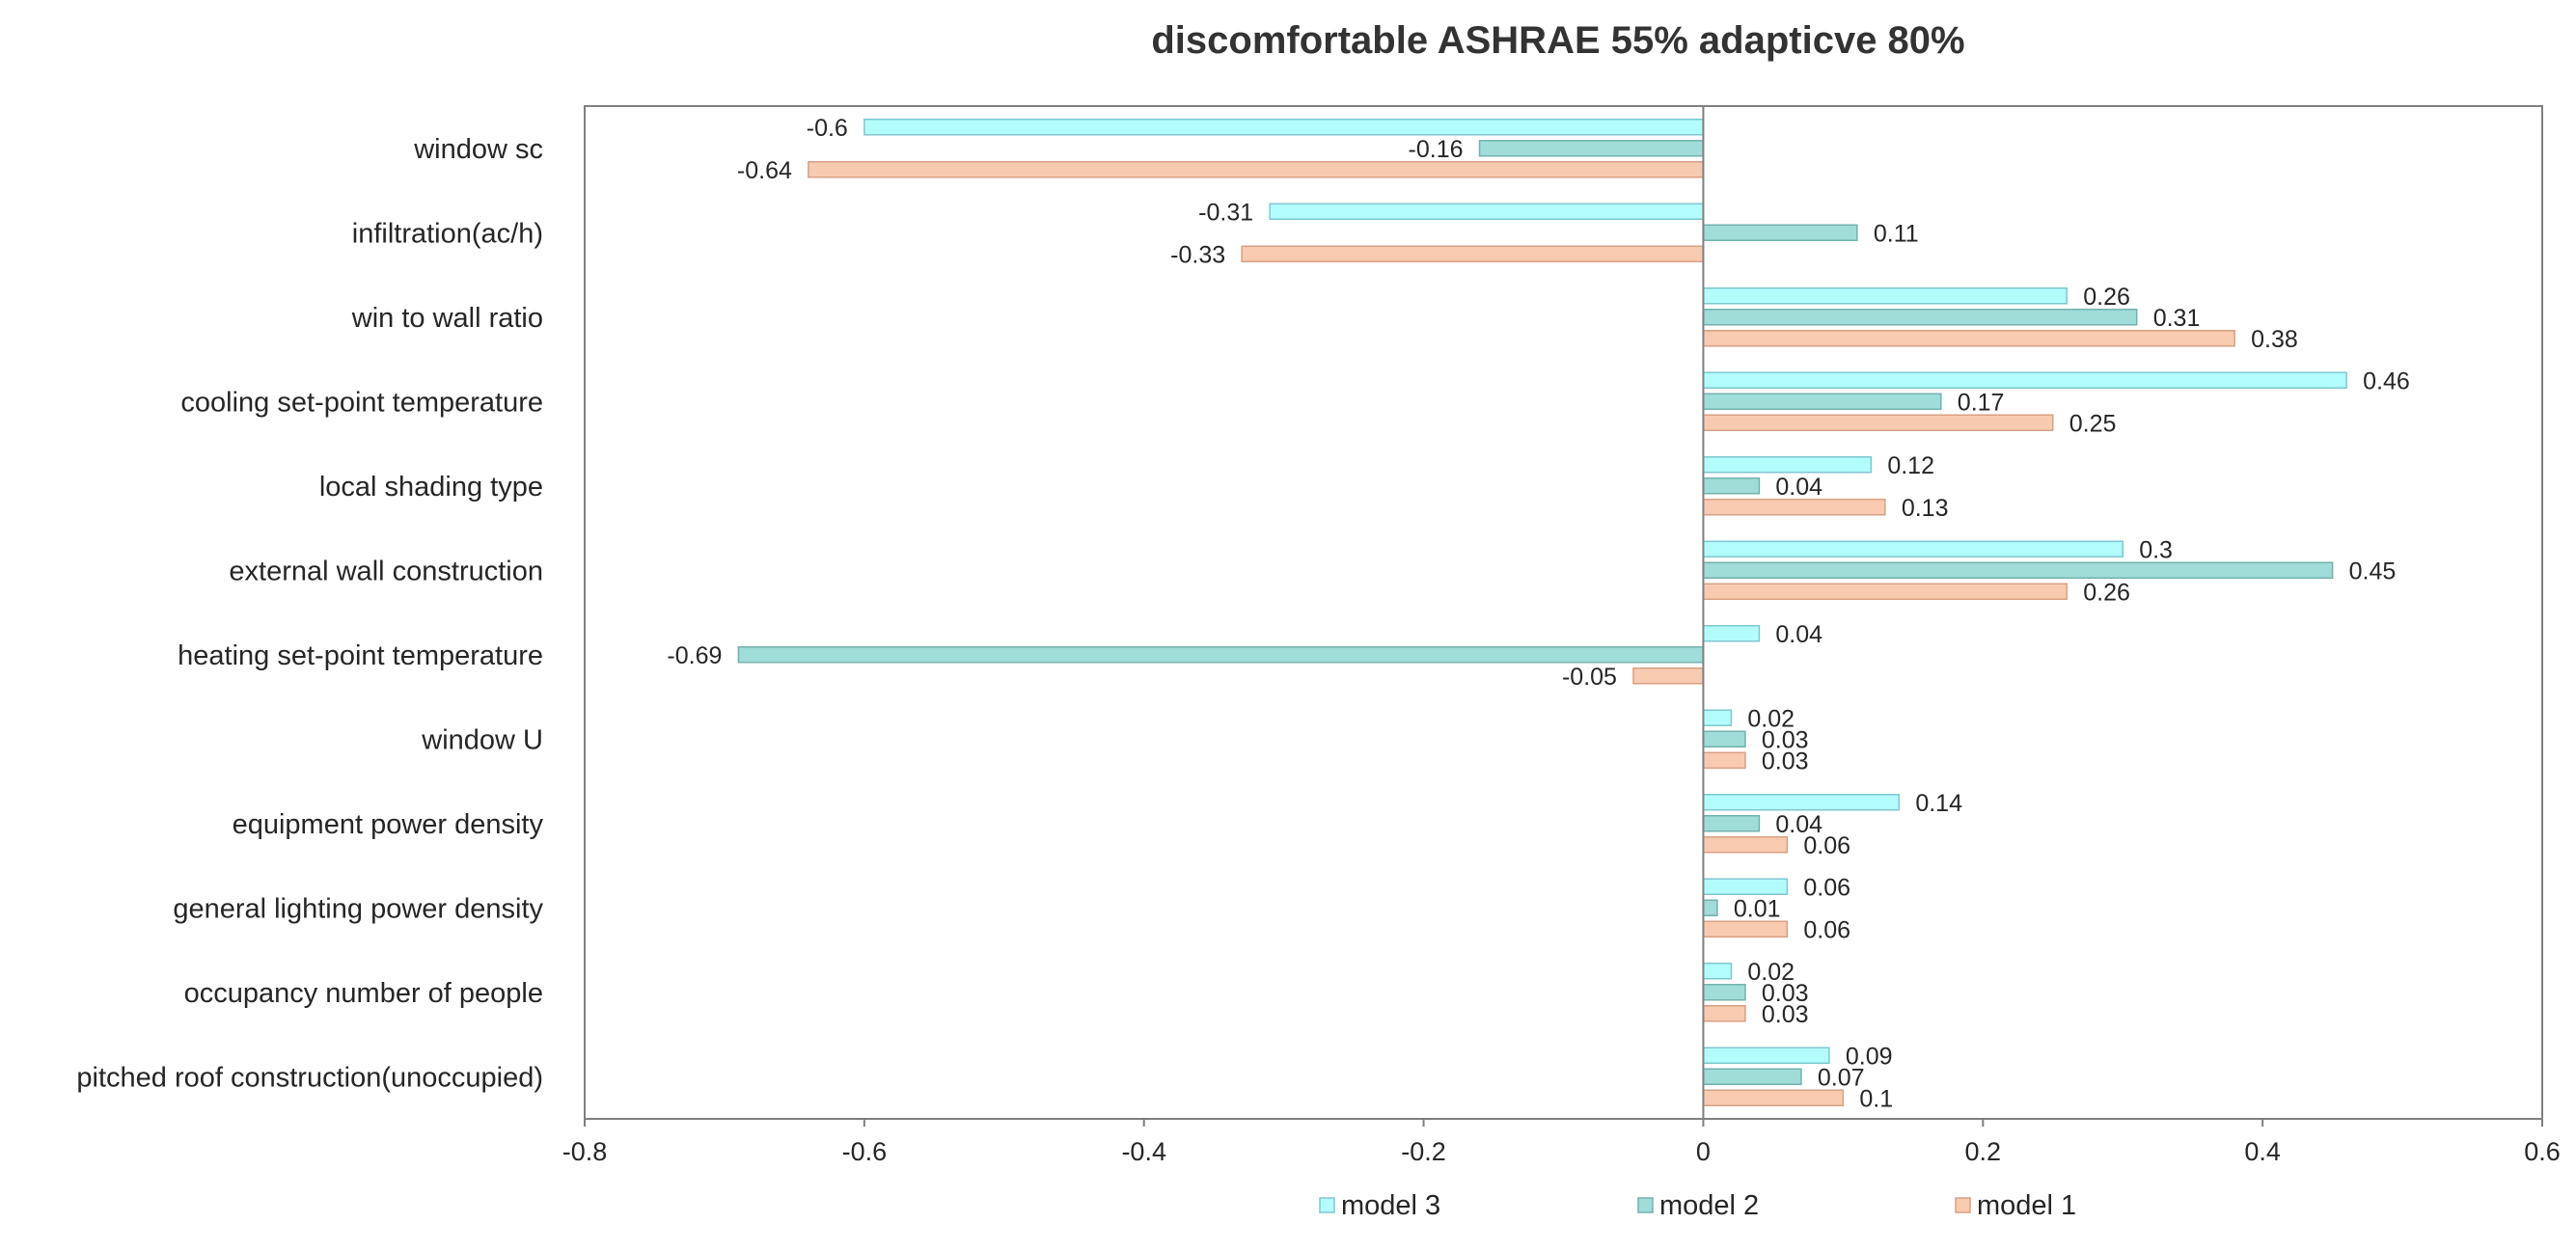 This screenshot has height=1251, width=2576. What do you see at coordinates (2106, 297) in the screenshot?
I see `data-label: 0.26` at bounding box center [2106, 297].